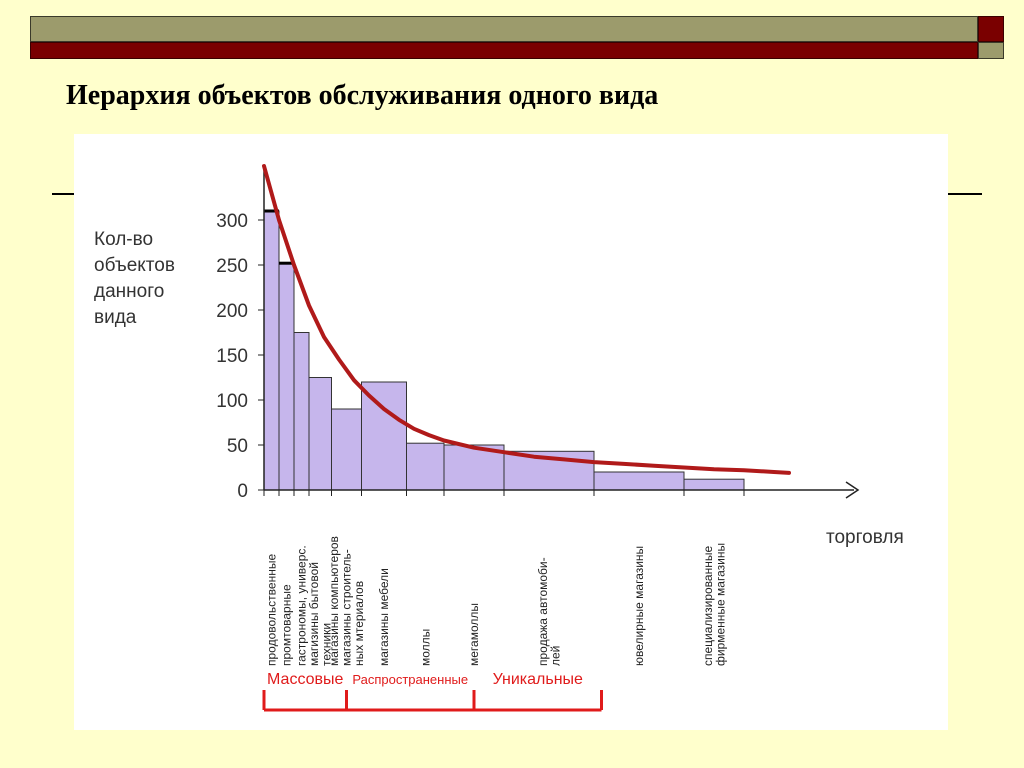  What do you see at coordinates (232, 401) in the screenshot?
I see `y-tick-label: 100` at bounding box center [232, 401].